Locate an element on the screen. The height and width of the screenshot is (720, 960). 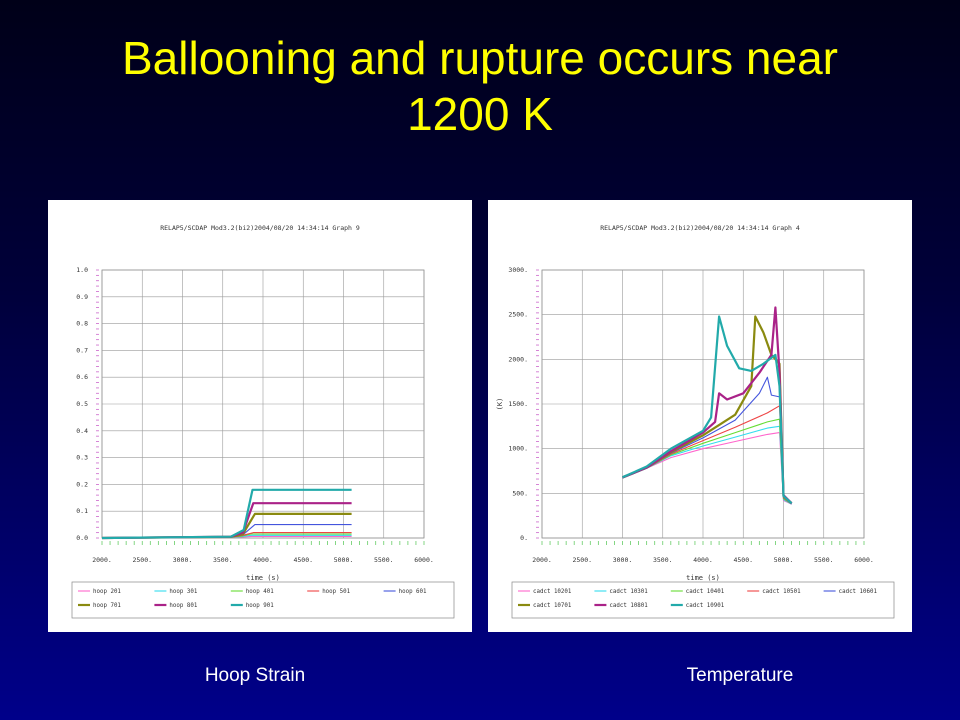
y-tick-label: 2500. is located at coordinates (518, 315).